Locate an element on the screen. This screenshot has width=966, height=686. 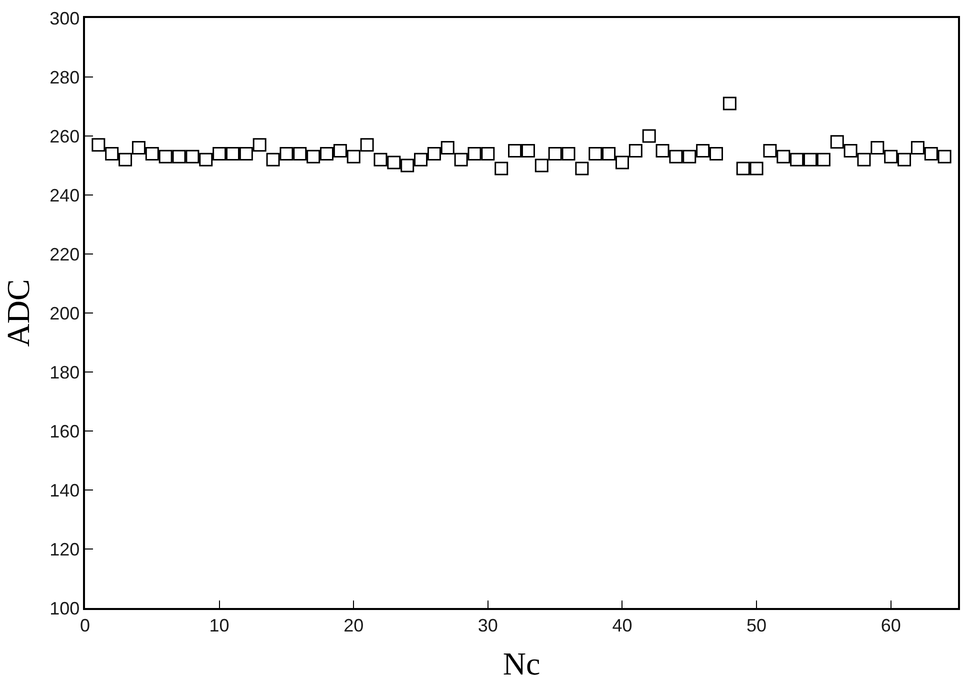
y-tick-label: 200 is located at coordinates (65, 313).